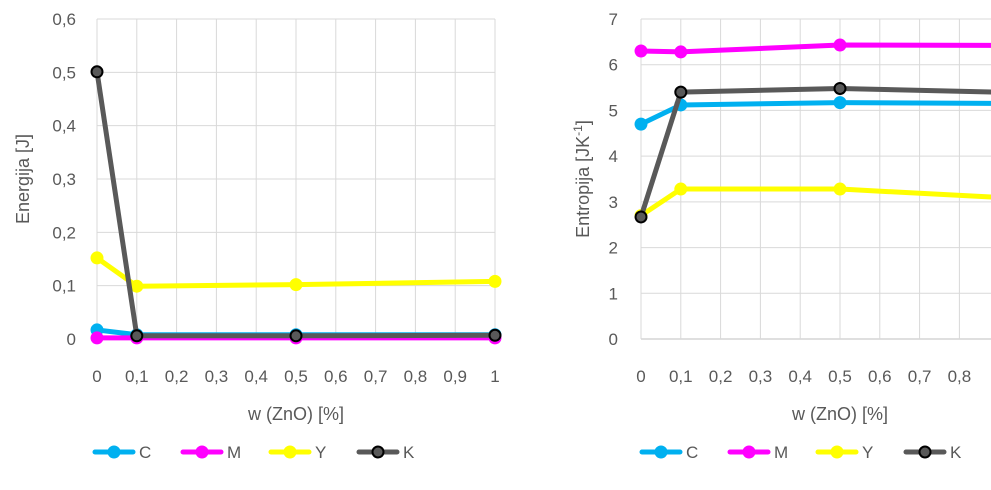 The height and width of the screenshot is (490, 991). What do you see at coordinates (613, 110) in the screenshot?
I see `y-tick-label: 5` at bounding box center [613, 110].